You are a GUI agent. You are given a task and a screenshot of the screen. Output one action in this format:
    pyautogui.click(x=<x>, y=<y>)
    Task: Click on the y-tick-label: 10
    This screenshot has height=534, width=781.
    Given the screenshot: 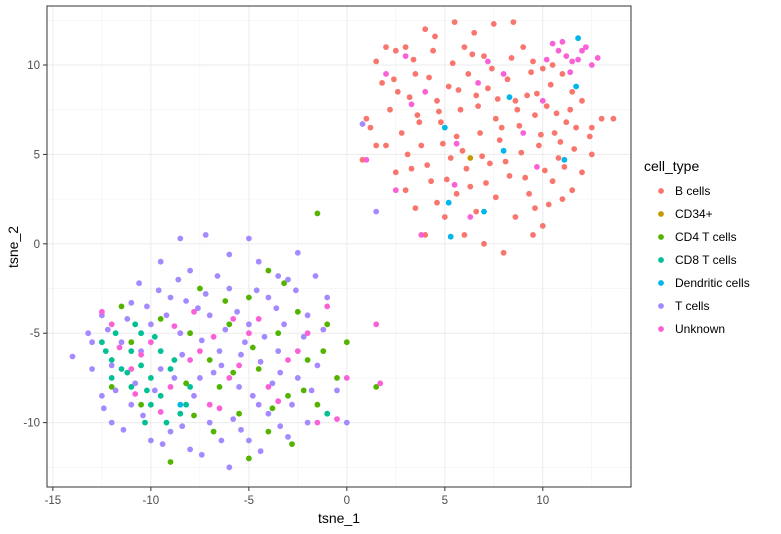 What is the action you would take?
    pyautogui.click(x=33, y=66)
    